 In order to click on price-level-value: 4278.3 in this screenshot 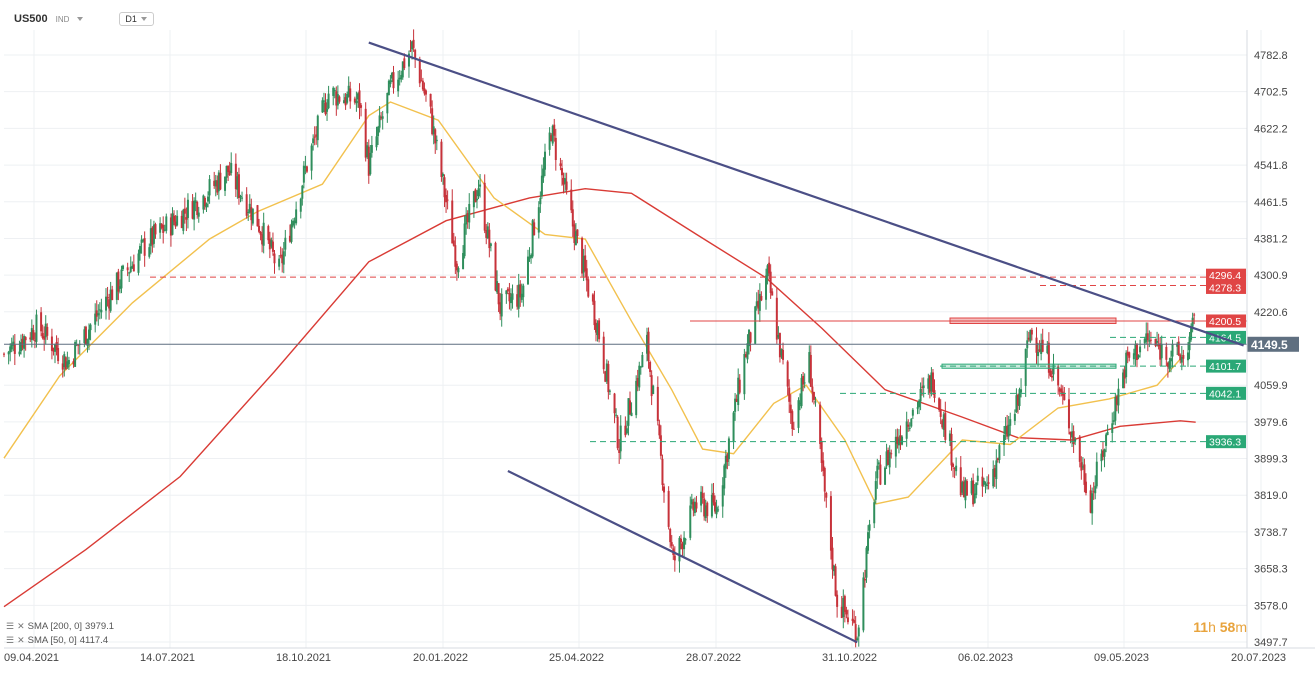, I will do `click(1225, 288)`.